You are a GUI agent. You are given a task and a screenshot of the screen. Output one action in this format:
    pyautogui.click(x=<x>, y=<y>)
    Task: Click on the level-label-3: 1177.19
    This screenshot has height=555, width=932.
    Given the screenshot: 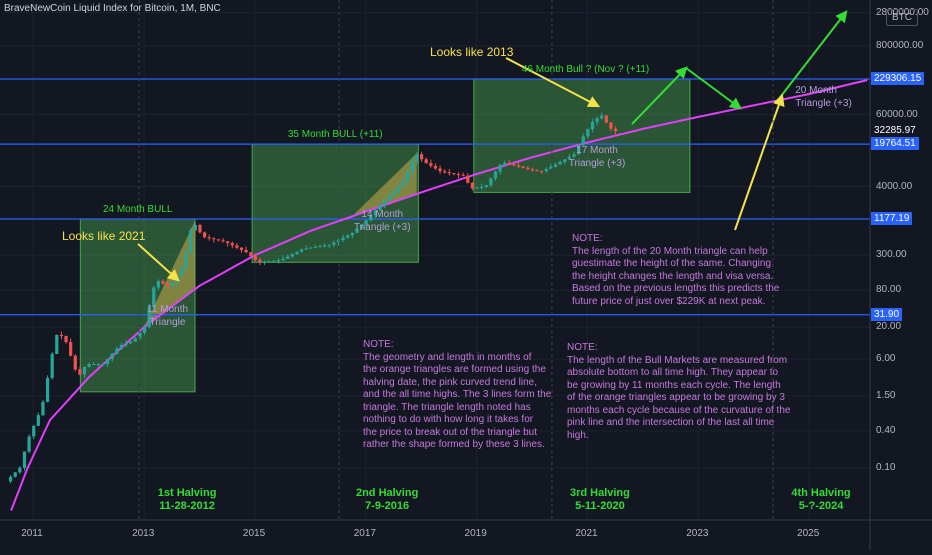 What is the action you would take?
    pyautogui.click(x=892, y=218)
    